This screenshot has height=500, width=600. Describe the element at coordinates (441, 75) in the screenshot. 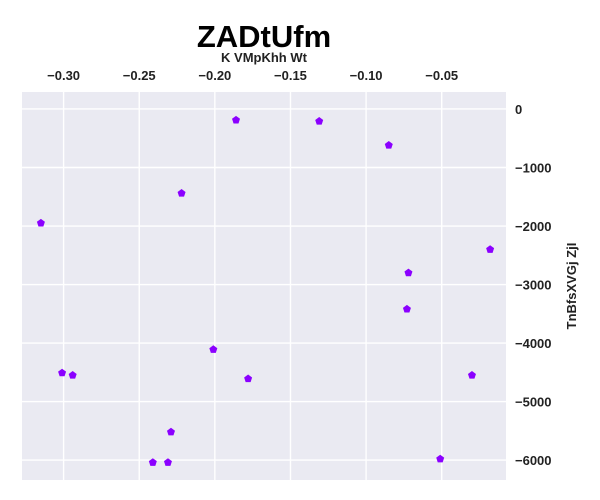

I see `x-tick-label: −0.05` at that location.